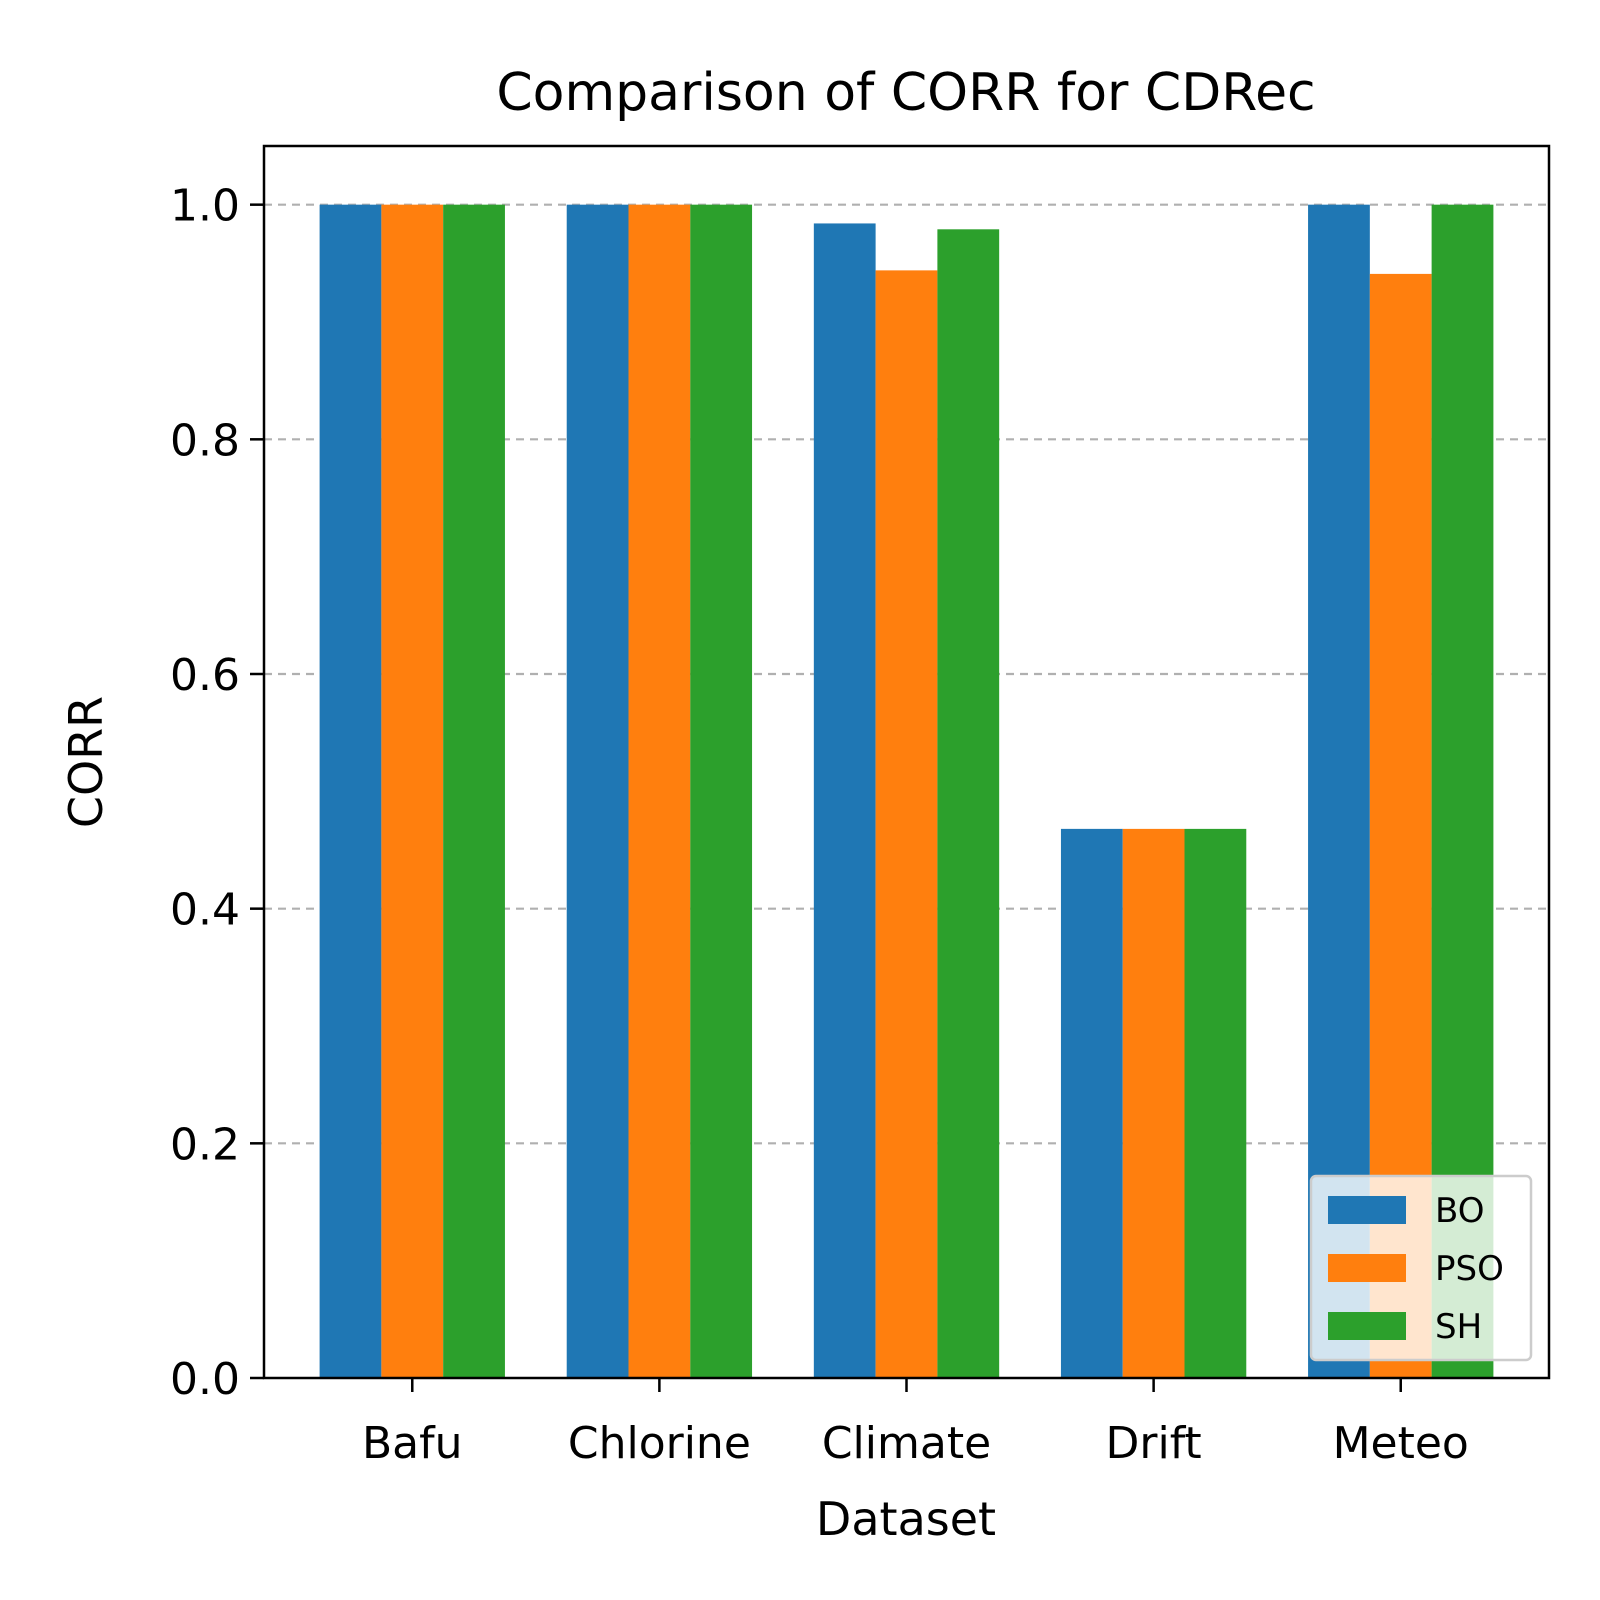  Describe the element at coordinates (1401, 1443) in the screenshot. I see `x-tick-label: Meteo` at that location.